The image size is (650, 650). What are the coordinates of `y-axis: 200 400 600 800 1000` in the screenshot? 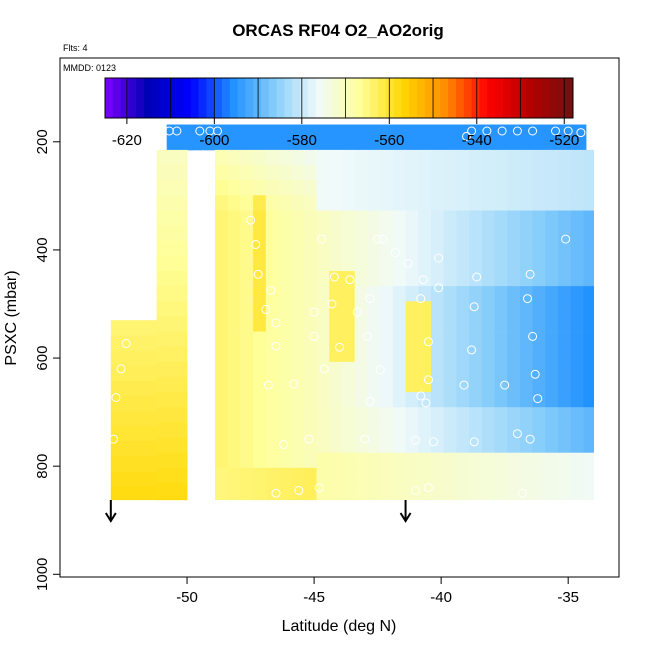 It's located at (47, 360).